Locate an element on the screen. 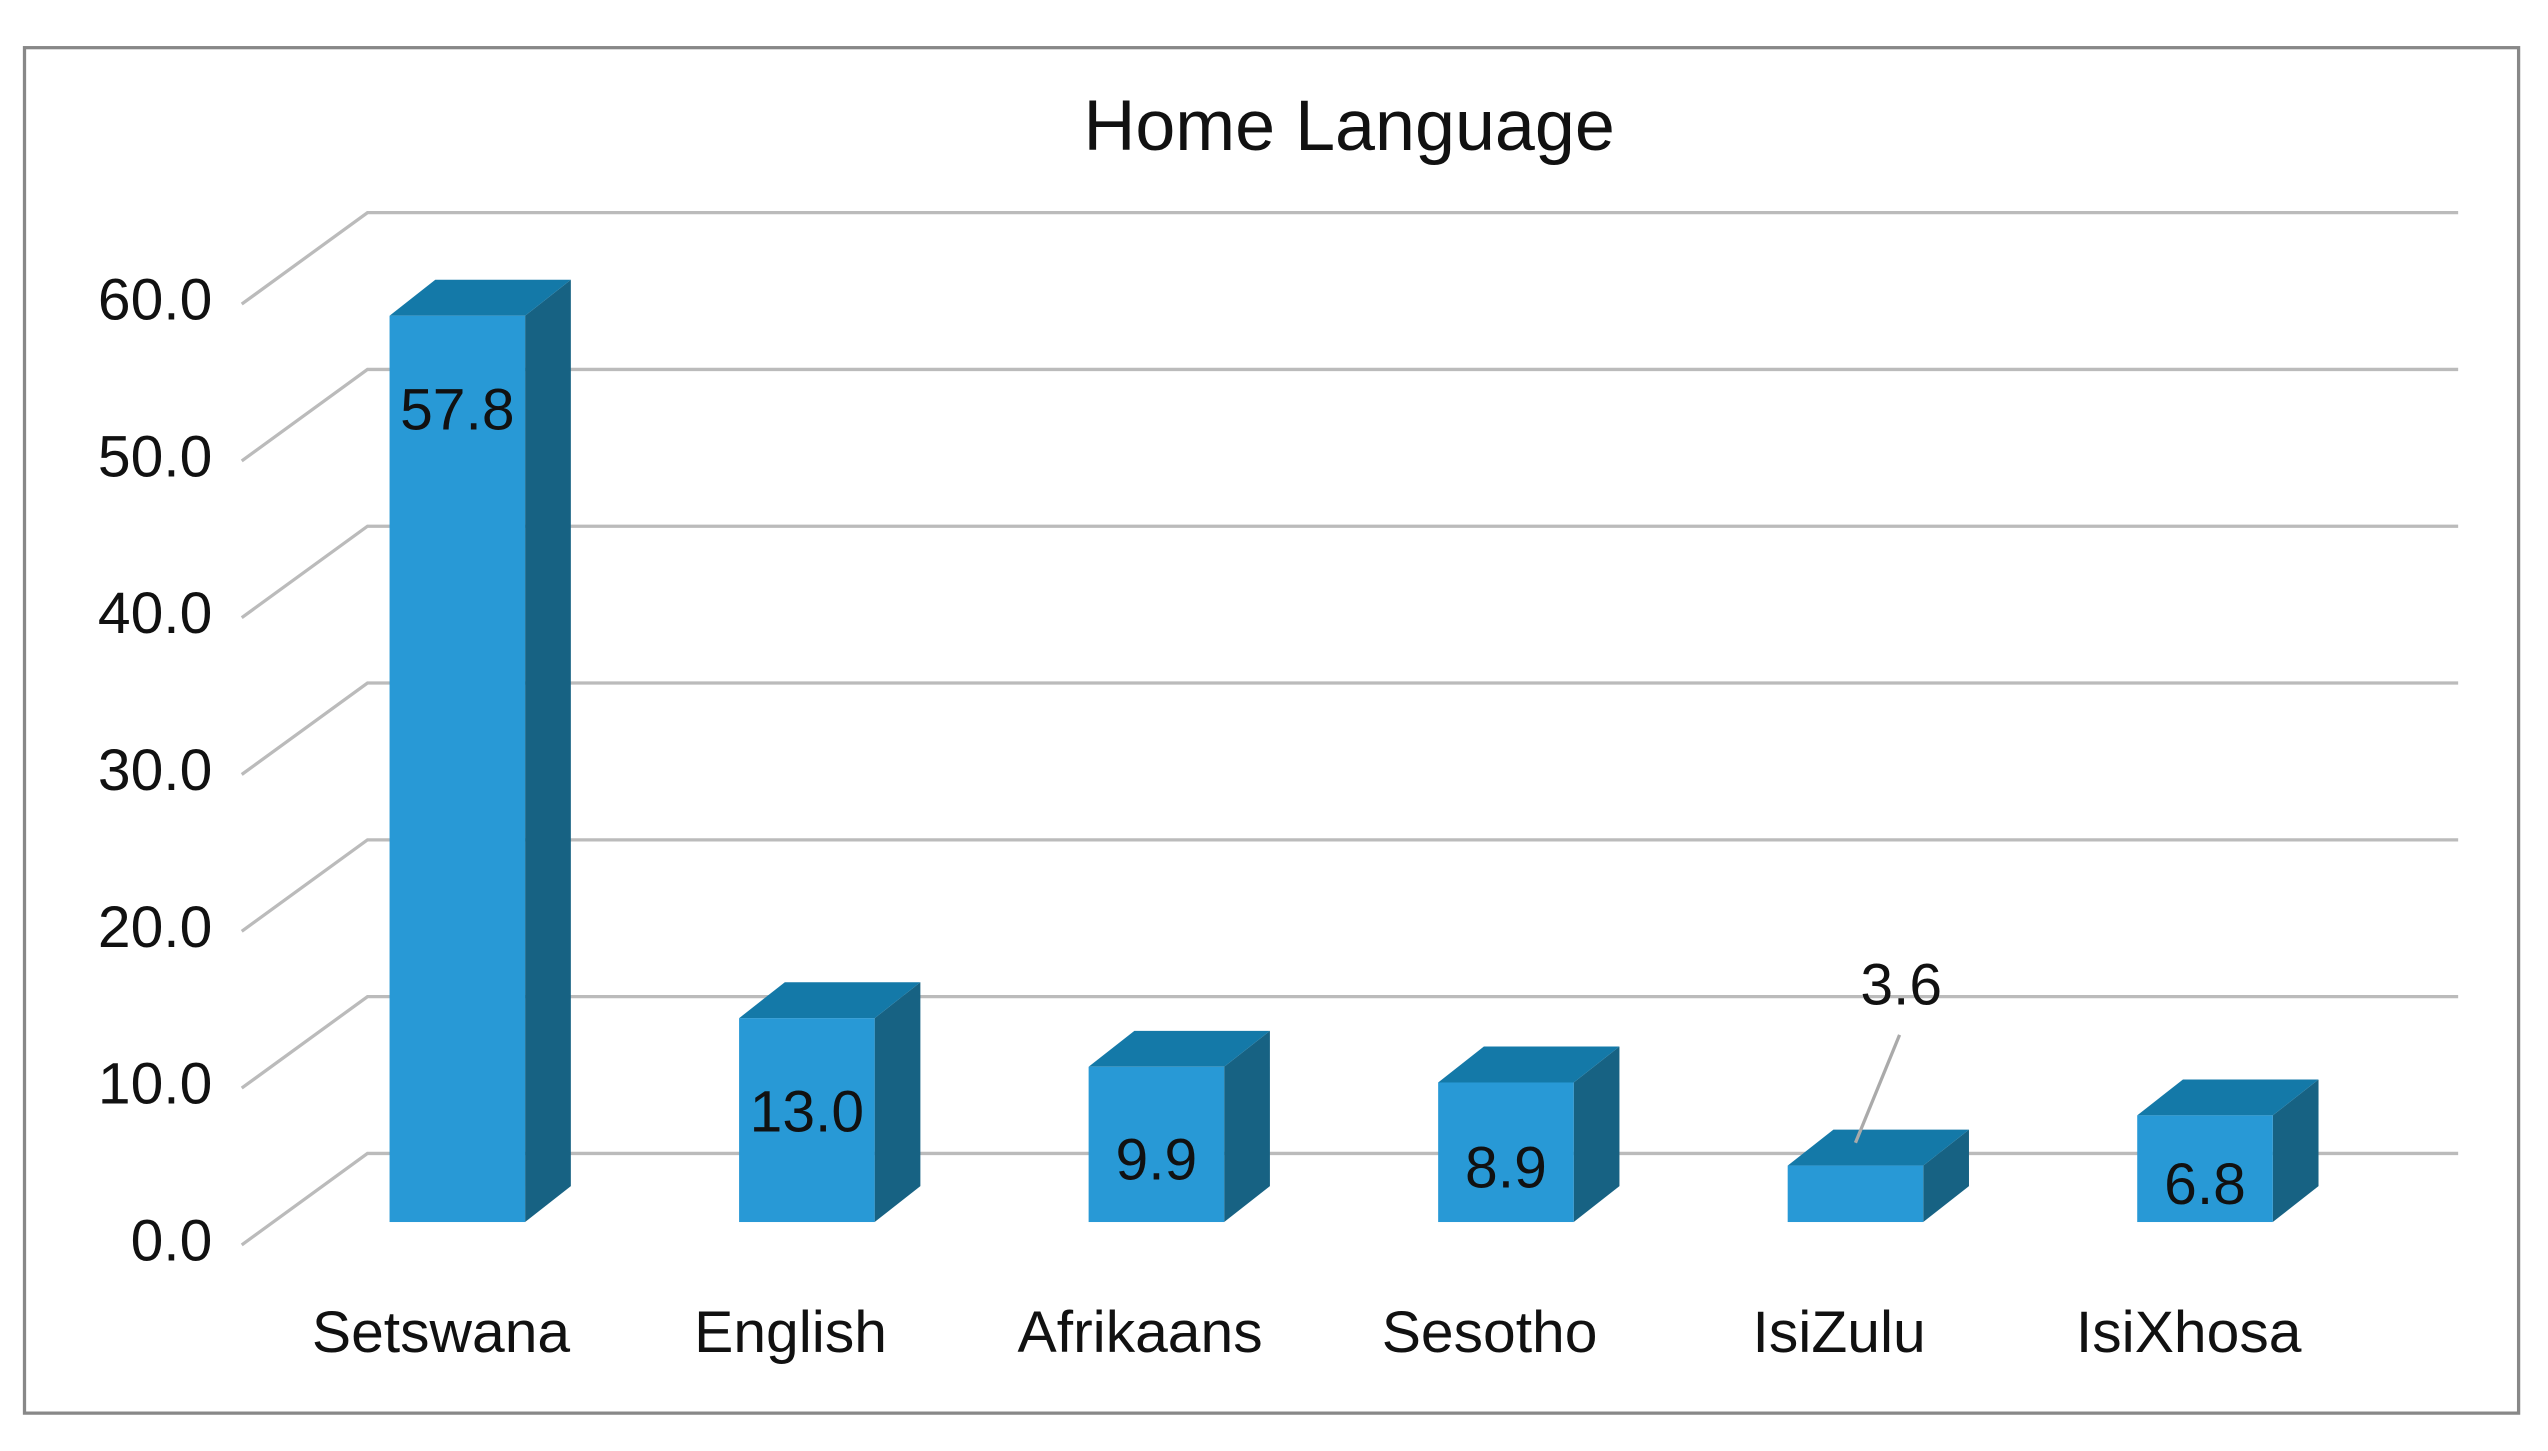 Image resolution: width=2548 pixels, height=1451 pixels. y-tick-label: 60.0 is located at coordinates (155, 300).